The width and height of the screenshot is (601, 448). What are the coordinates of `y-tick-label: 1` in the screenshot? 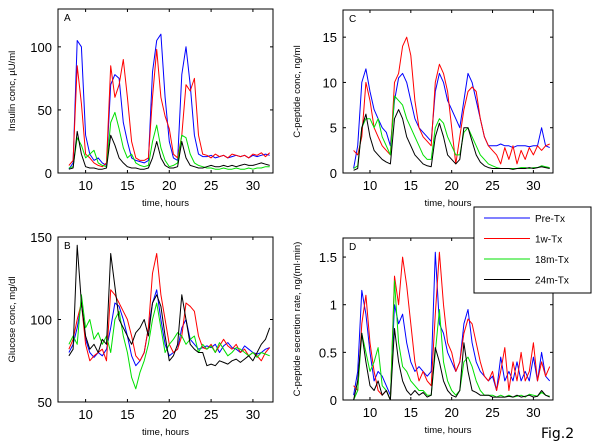 It's located at (333, 305).